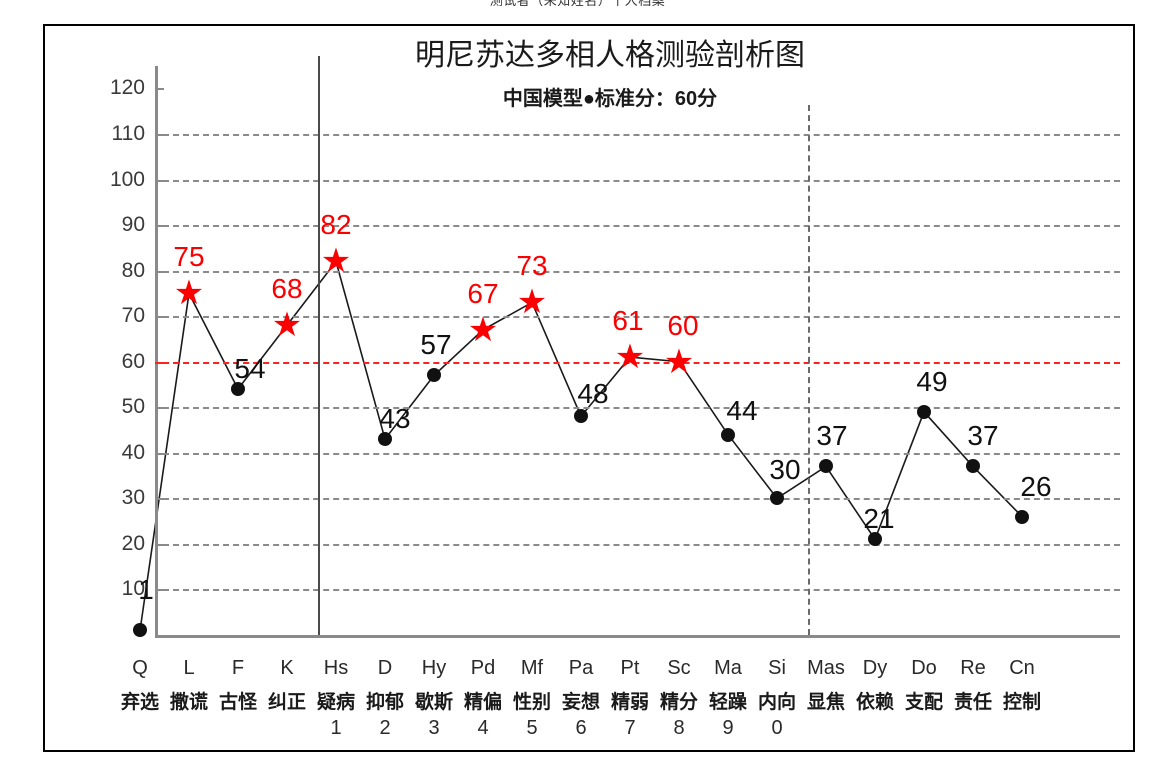 This screenshot has height=771, width=1155. What do you see at coordinates (238, 702) in the screenshot?
I see `x-axis-name-F: 古怪` at bounding box center [238, 702].